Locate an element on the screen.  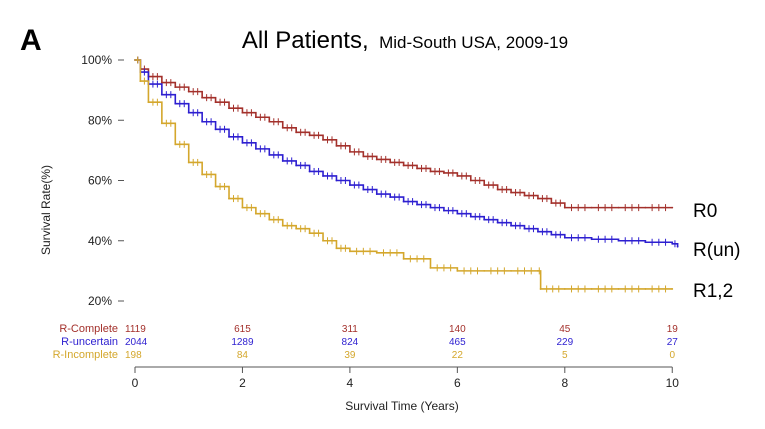
x-tick-label: 0 is located at coordinates (135, 383).